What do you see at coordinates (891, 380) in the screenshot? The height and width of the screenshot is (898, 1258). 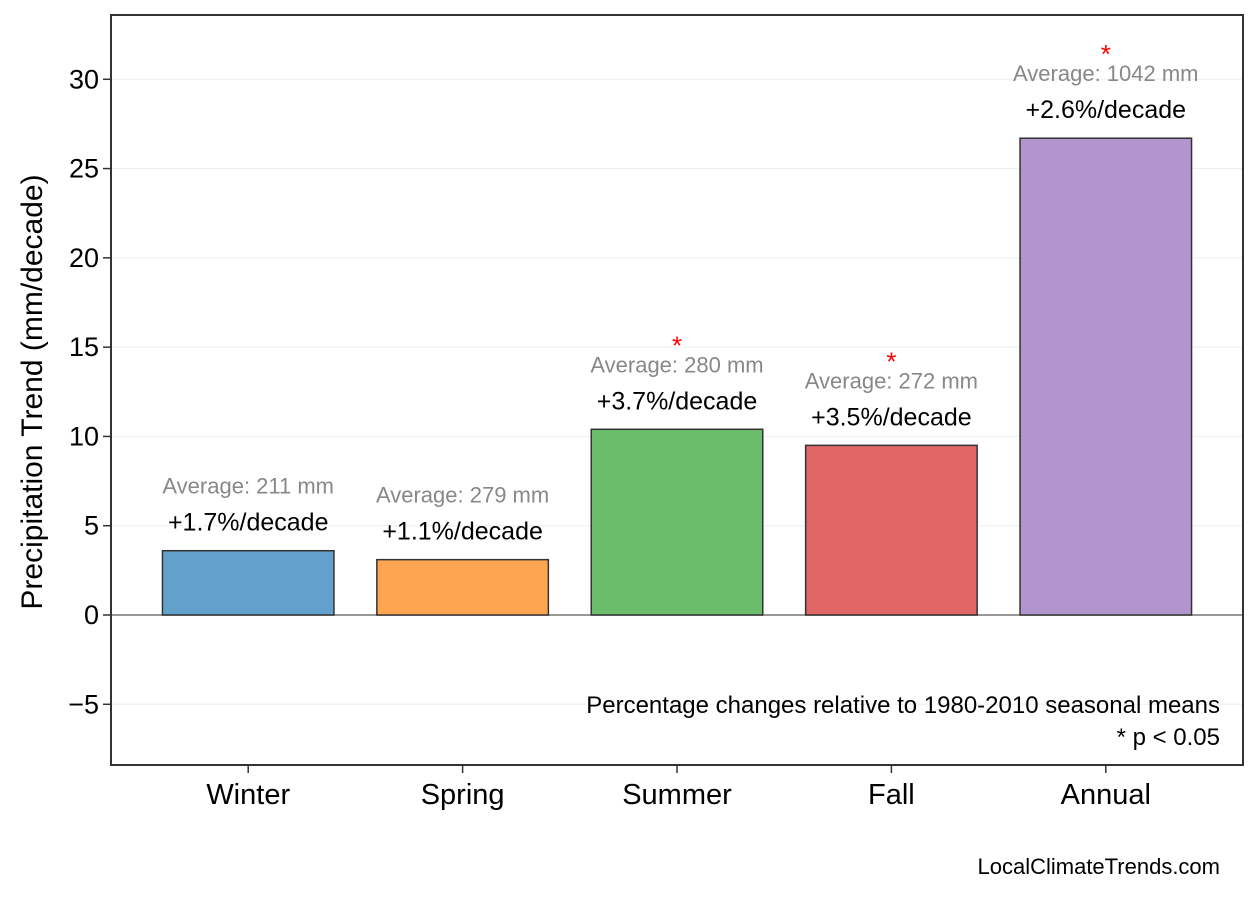 I see `average-label: Average: 272 mm` at bounding box center [891, 380].